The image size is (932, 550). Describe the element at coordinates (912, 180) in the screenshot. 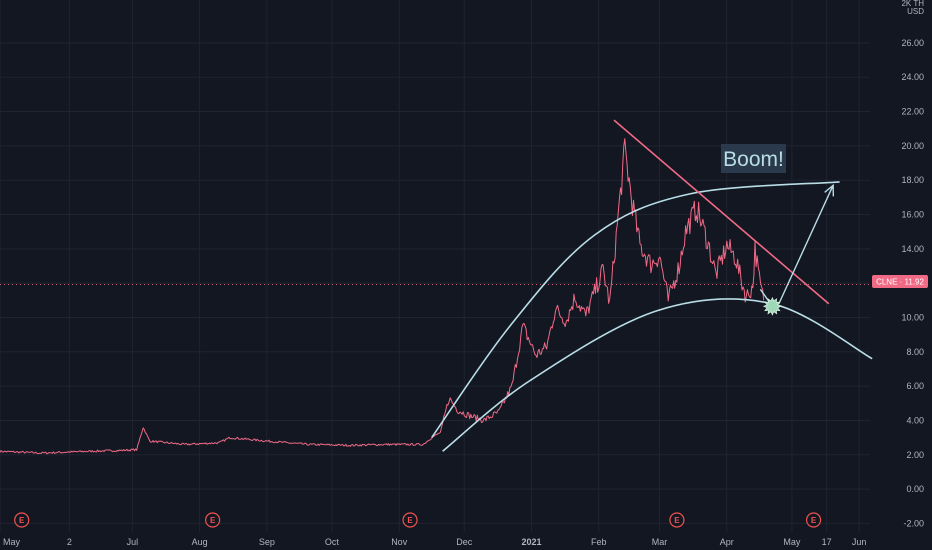

I see `y-tick-label: 18.00` at that location.